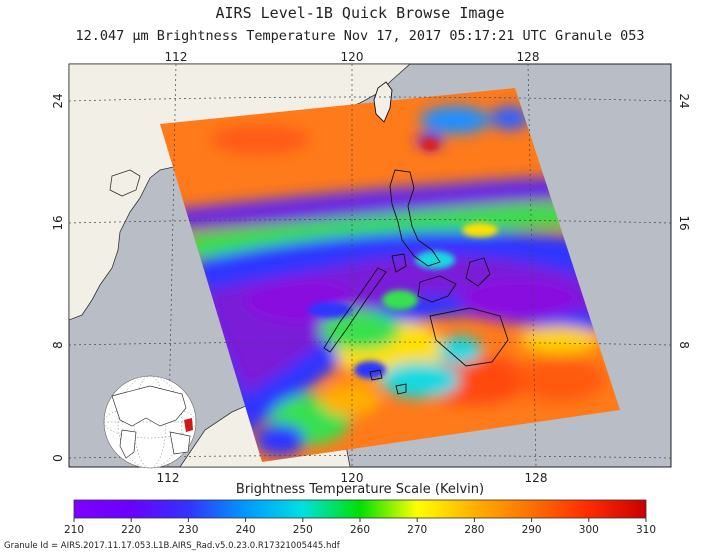 Image resolution: width=720 pixels, height=556 pixels. I want to click on lat-tick-right-24: 24, so click(684, 100).